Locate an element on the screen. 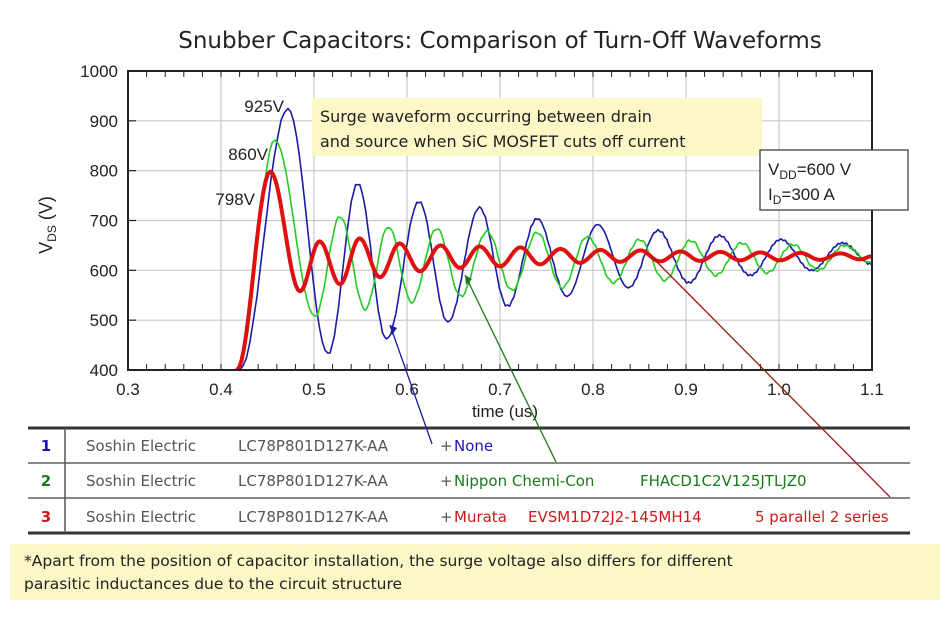 The image size is (950, 627). y-axis-label: VDS (V) is located at coordinates (47, 225).